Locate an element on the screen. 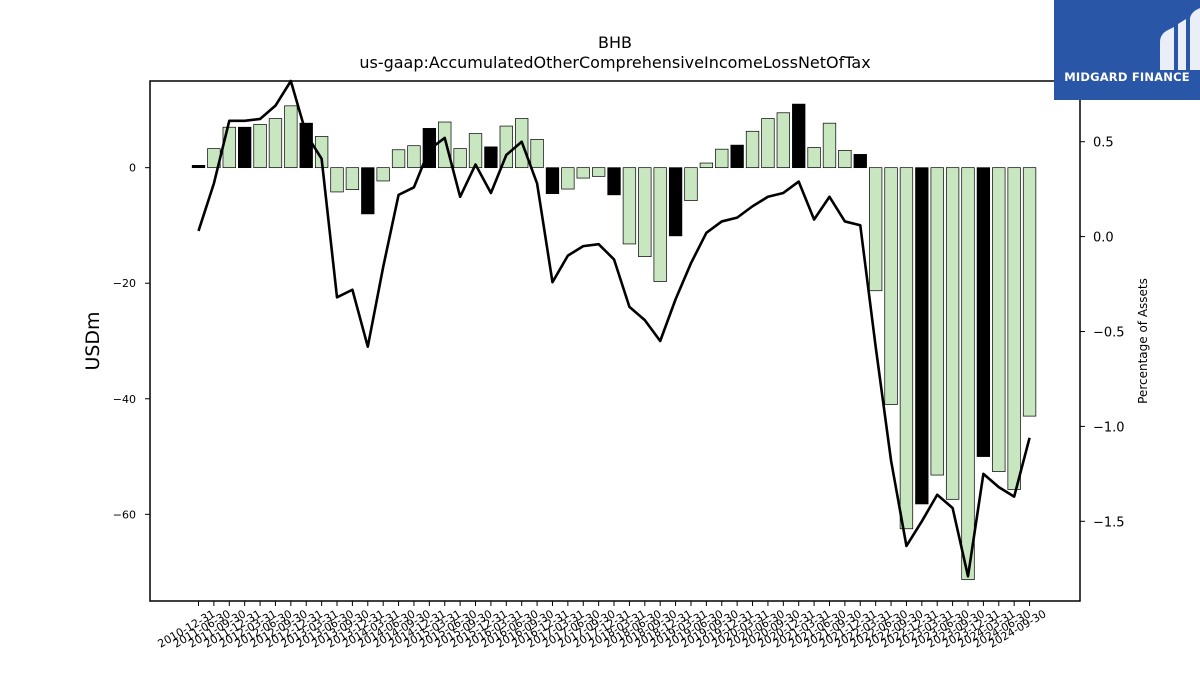  y-tick-label: −20 is located at coordinates (124, 283).